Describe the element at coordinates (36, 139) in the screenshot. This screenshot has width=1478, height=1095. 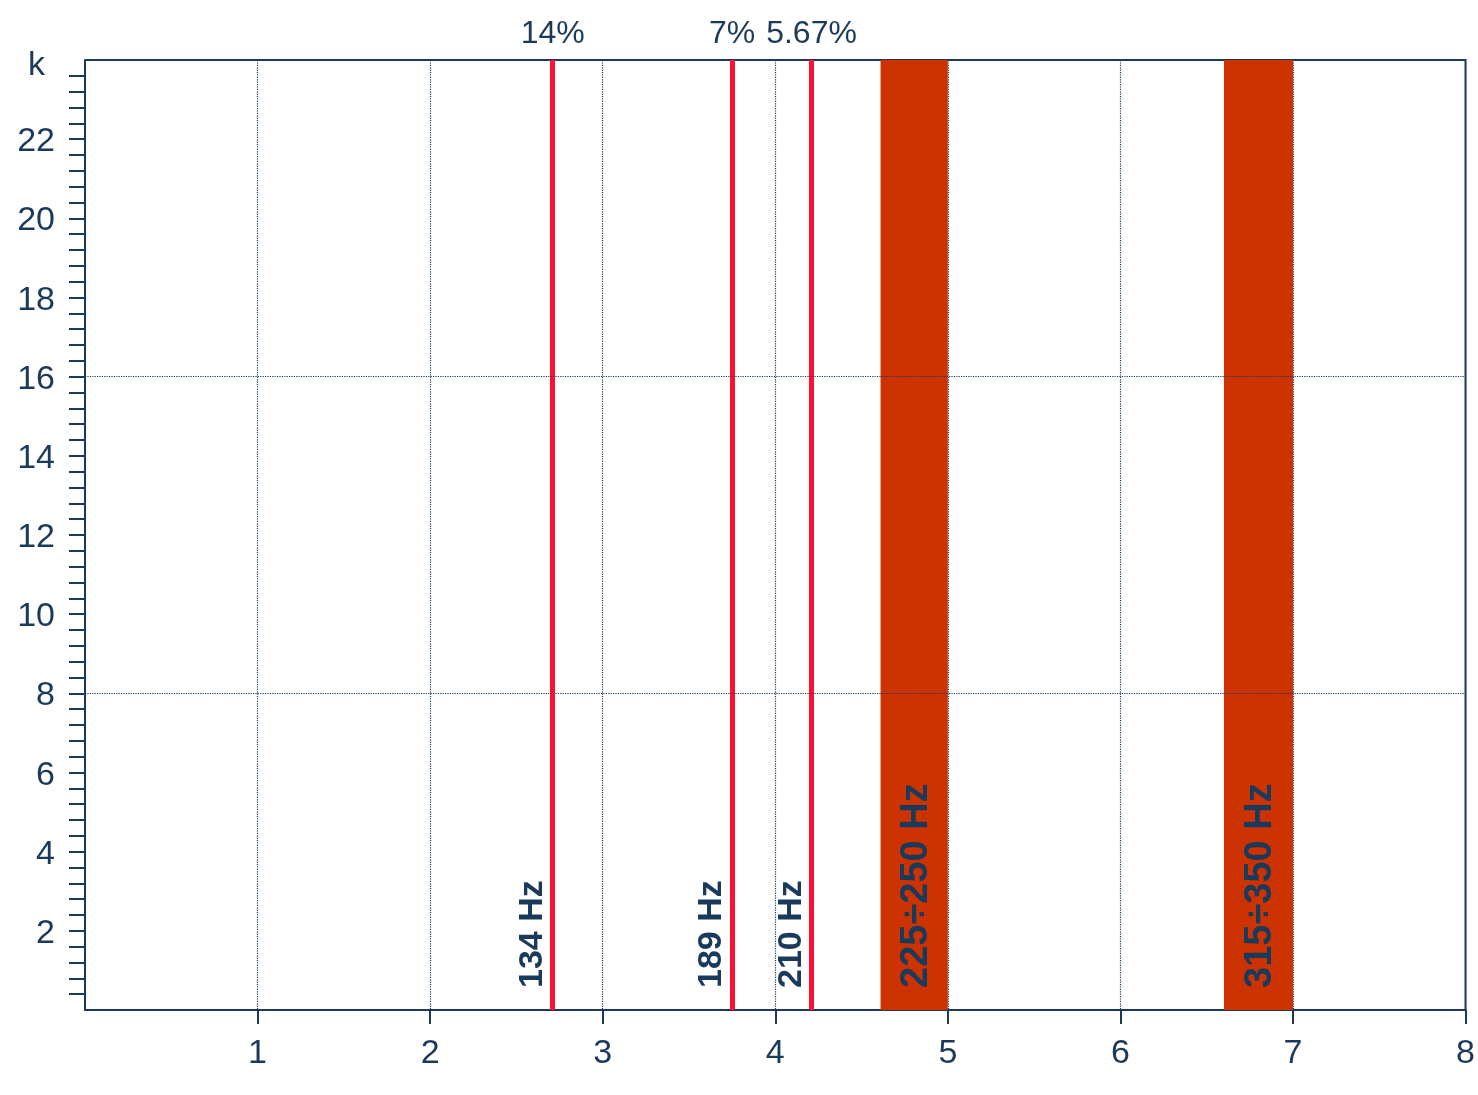
I see `y-tick-label: 22` at that location.